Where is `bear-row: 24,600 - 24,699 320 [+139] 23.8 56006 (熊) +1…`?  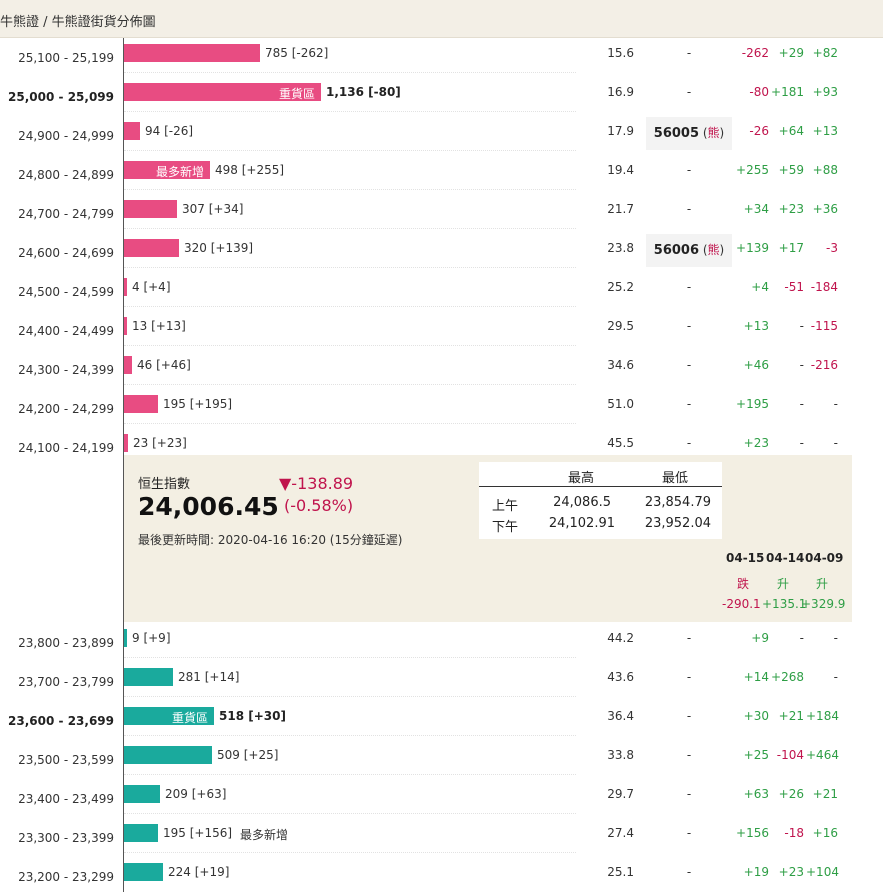
bear-row: 24,600 - 24,699 320 [+139] 23.8 56006 (熊) +1… is located at coordinates (441, 253).